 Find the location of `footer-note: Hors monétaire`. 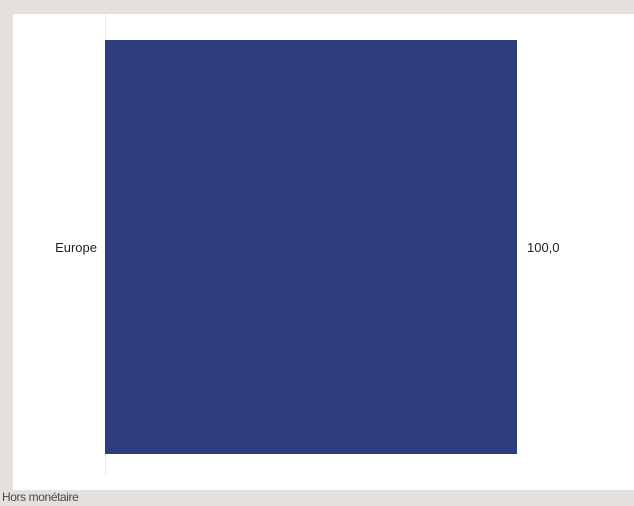

footer-note: Hors monétaire is located at coordinates (40, 497).